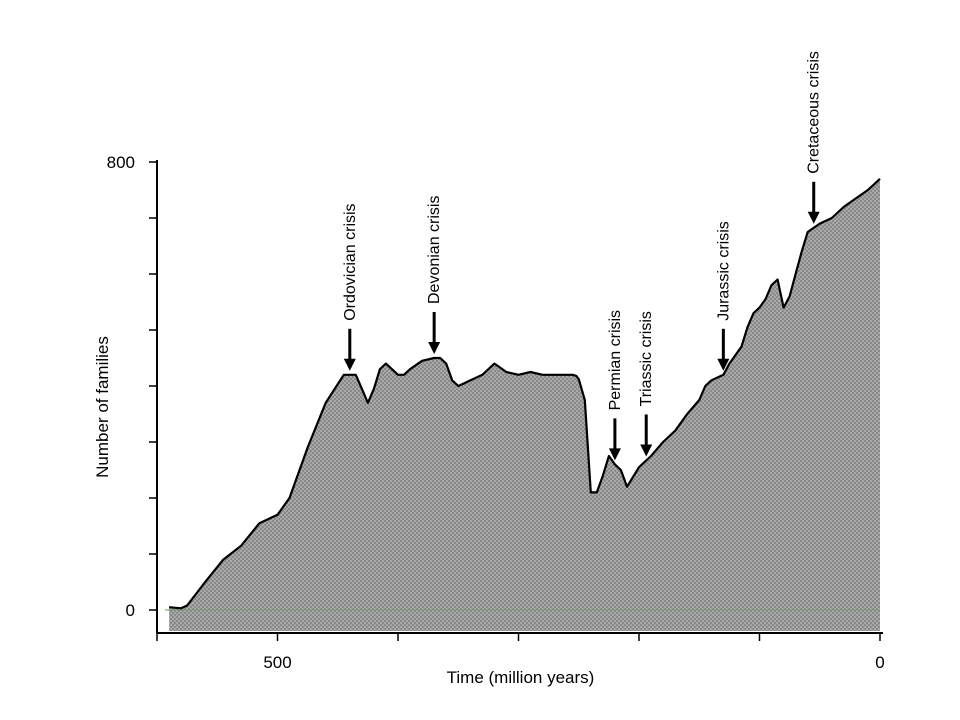 Image resolution: width=960 pixels, height=720 pixels. What do you see at coordinates (350, 261) in the screenshot?
I see `crisis-label: Ordovician crisis` at bounding box center [350, 261].